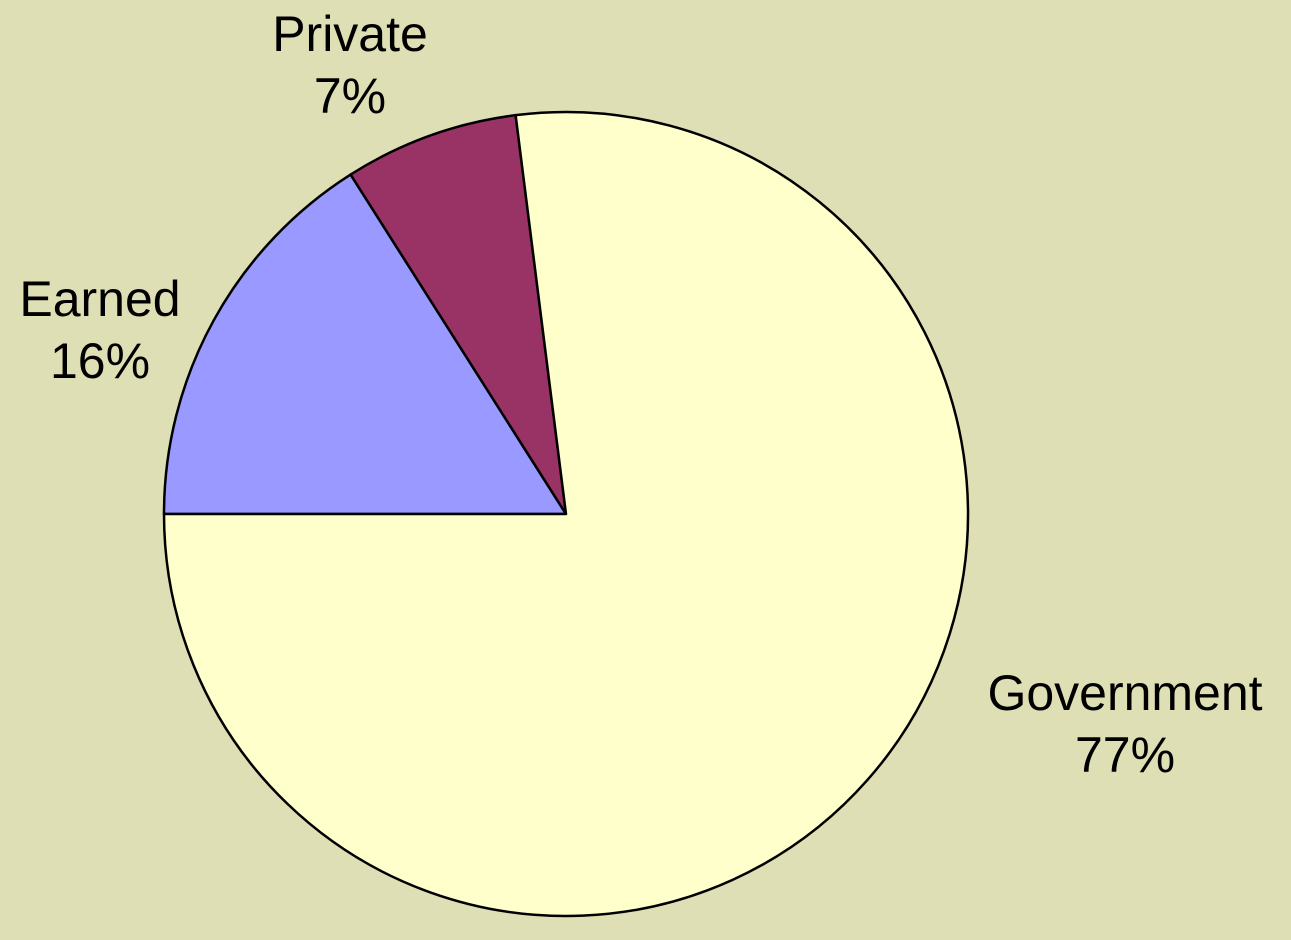 The height and width of the screenshot is (940, 1291). I want to click on slice-label-private: Private 7%, so click(350, 65).